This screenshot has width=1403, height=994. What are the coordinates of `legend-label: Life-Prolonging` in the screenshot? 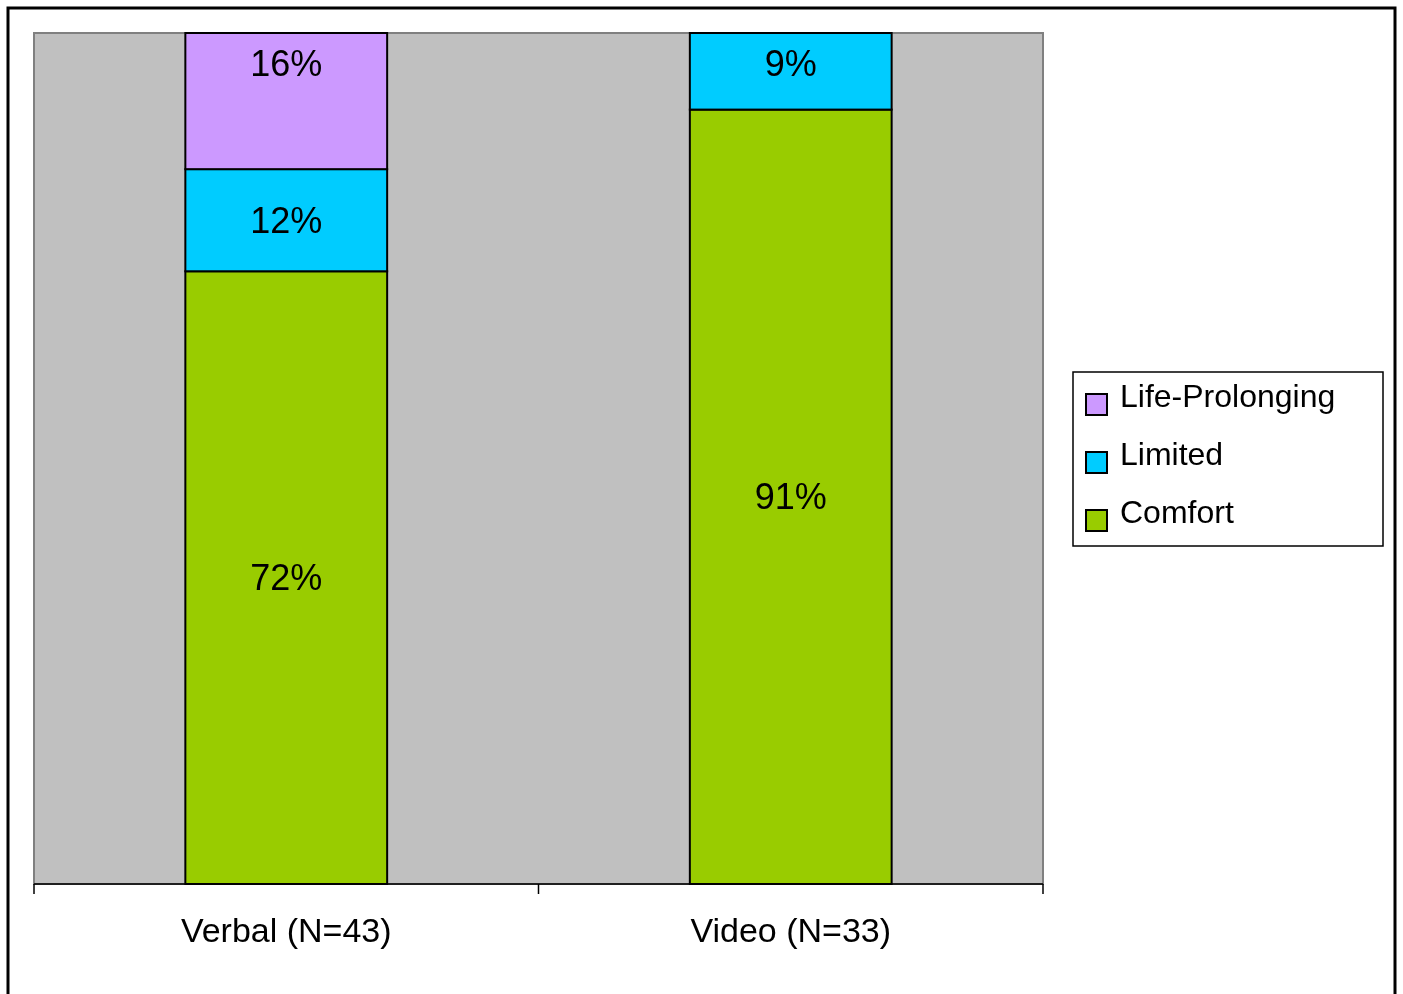 It's located at (1228, 396).